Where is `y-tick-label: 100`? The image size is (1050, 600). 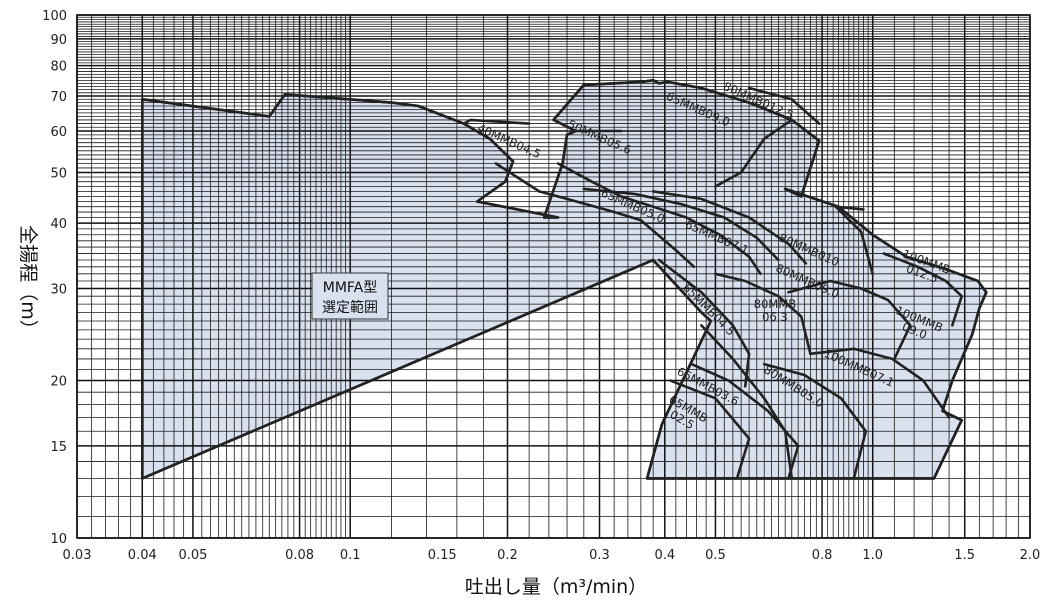
y-tick-label: 100 is located at coordinates (54, 16).